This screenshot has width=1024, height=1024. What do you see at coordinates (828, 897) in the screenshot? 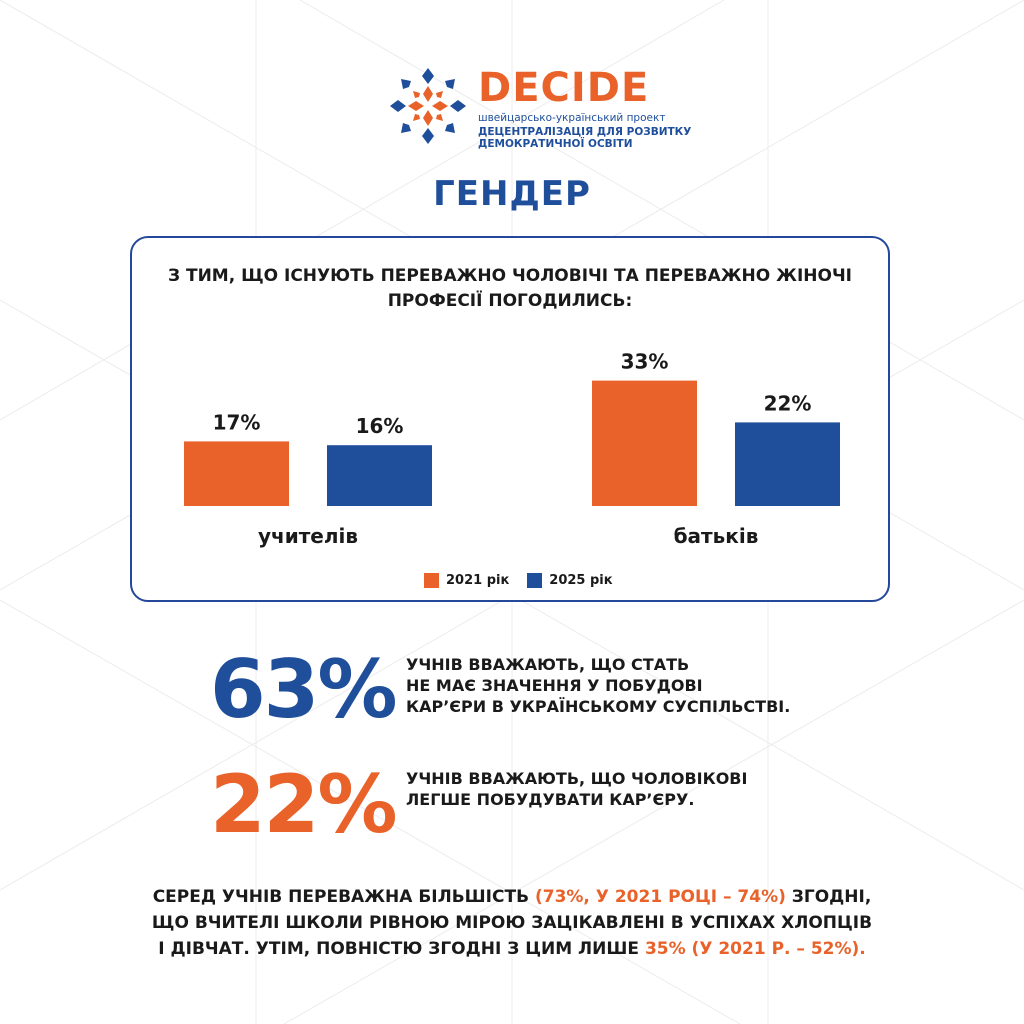
I see `footer-line-1-b: ЗГОДНІ,` at bounding box center [828, 897].